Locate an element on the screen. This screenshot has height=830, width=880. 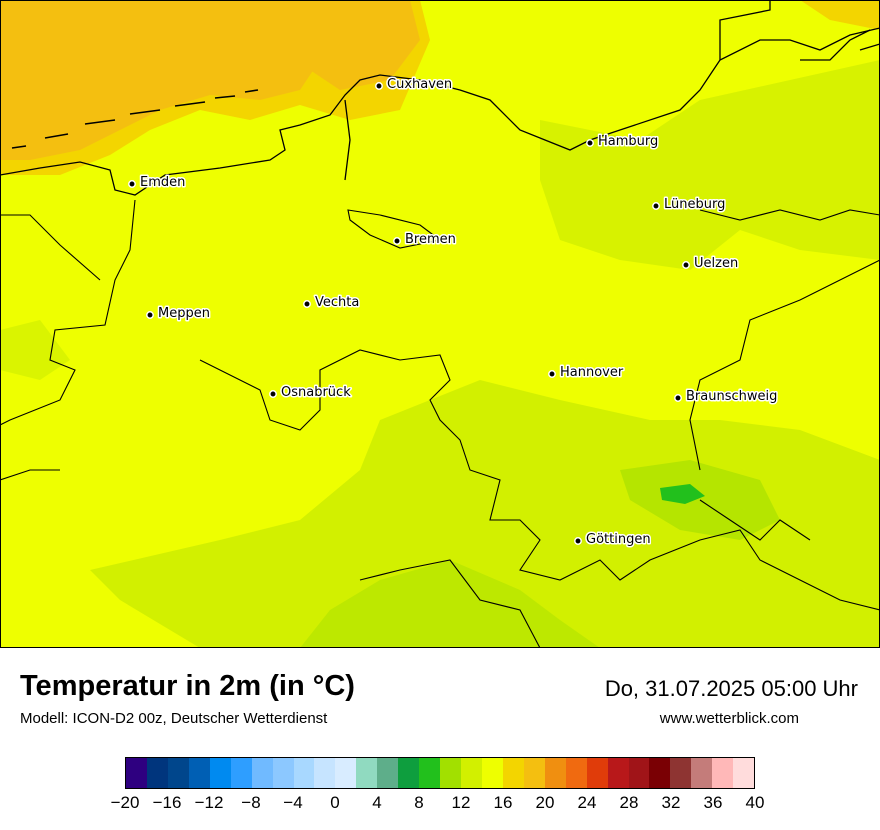
baltic-warm-area is located at coordinates (840, 15).